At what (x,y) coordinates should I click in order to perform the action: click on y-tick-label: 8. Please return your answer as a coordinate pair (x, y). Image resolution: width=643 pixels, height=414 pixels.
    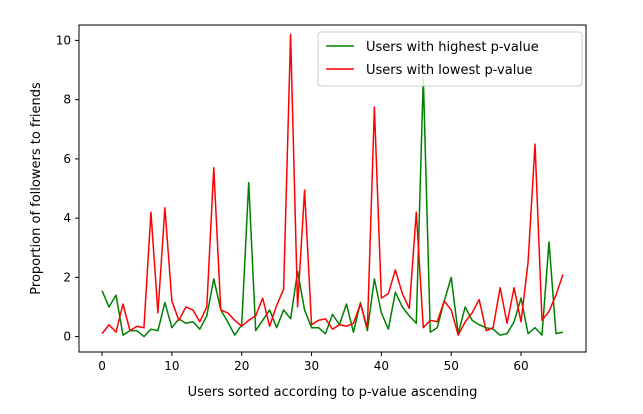
    Looking at the image, I should click on (67, 100).